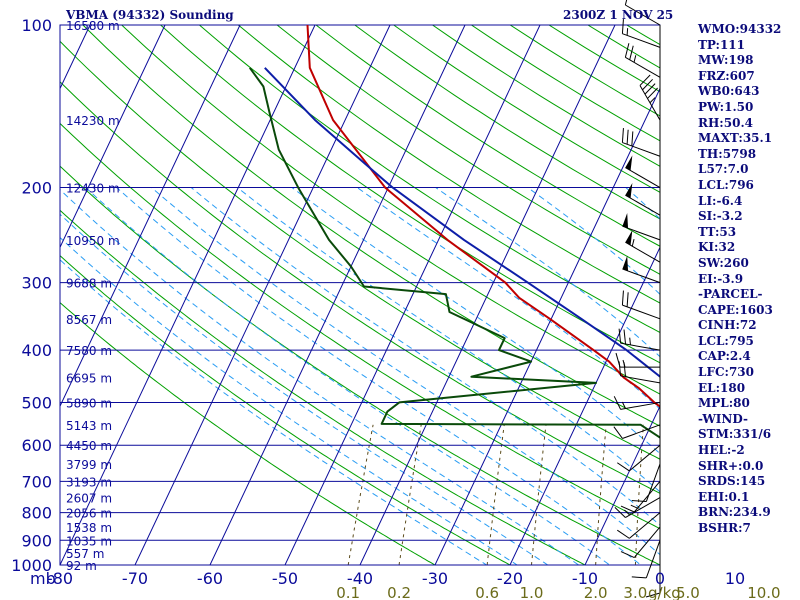 This screenshot has width=800, height=600. I want to click on pressure-tick-label: 400, so click(36, 350).